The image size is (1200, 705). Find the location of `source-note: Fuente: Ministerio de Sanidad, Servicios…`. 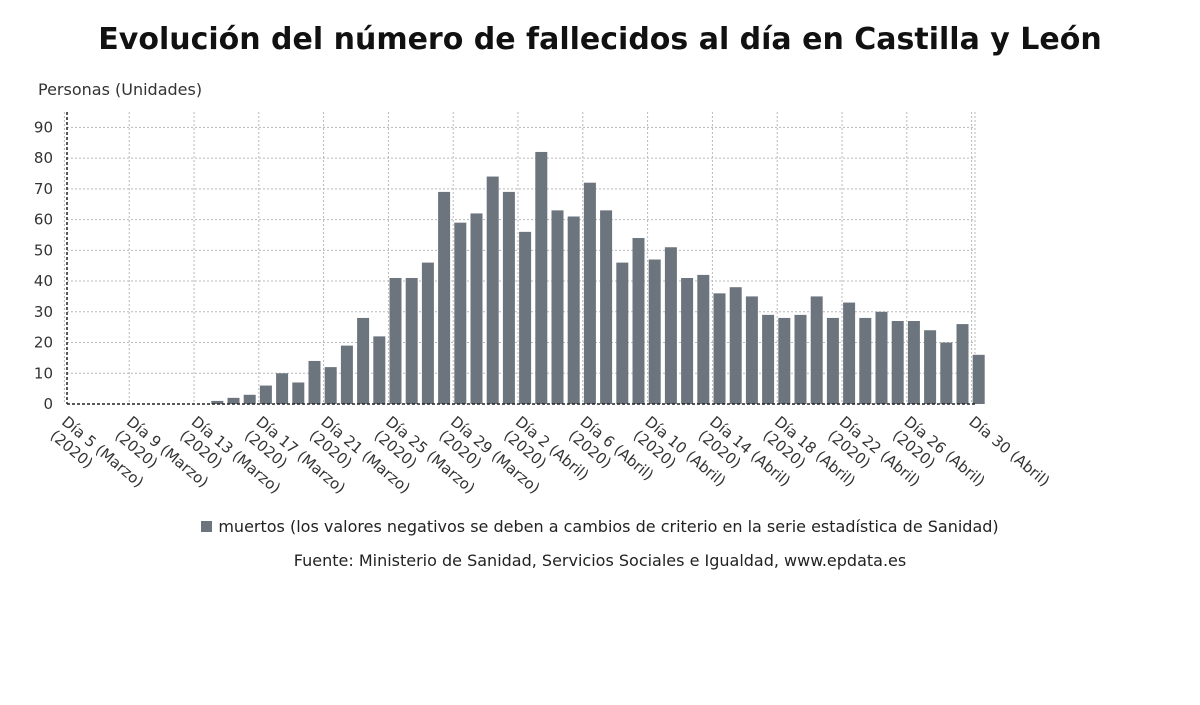

source-note: Fuente: Ministerio de Sanidad, Servicios… is located at coordinates (600, 560).